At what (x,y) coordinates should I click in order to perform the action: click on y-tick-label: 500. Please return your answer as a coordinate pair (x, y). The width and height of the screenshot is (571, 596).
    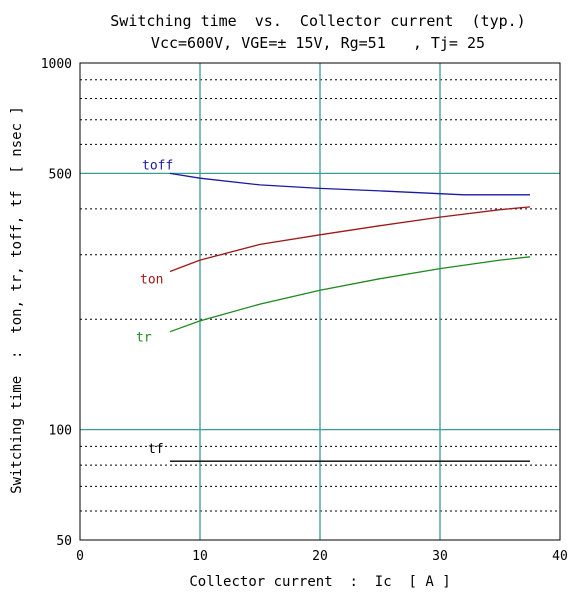
    Looking at the image, I should click on (60, 174).